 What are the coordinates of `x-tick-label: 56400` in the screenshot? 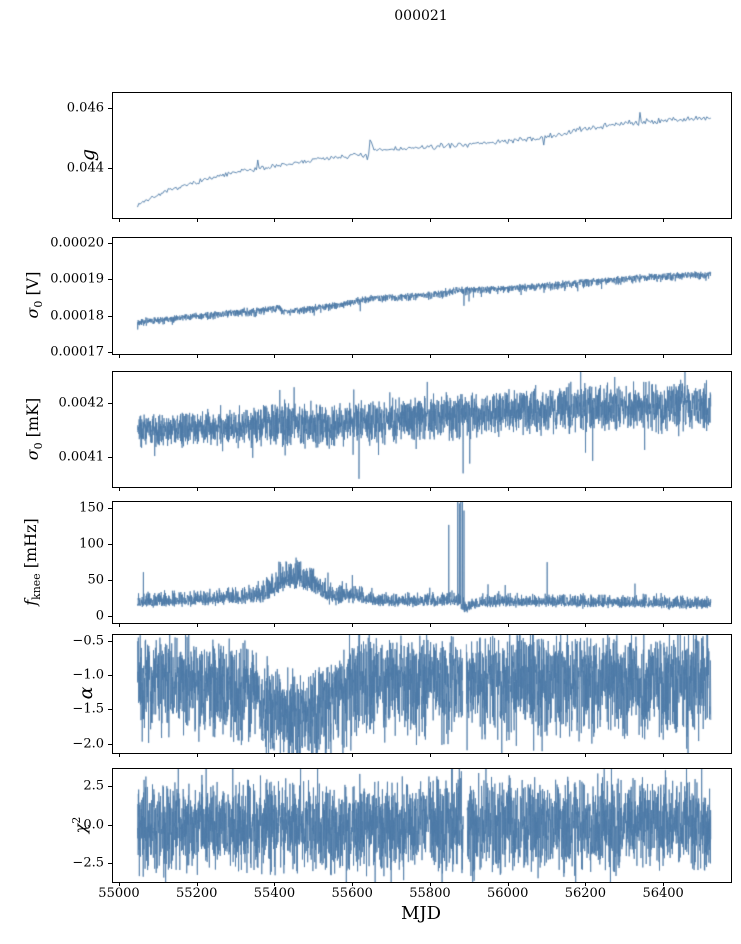 It's located at (663, 893).